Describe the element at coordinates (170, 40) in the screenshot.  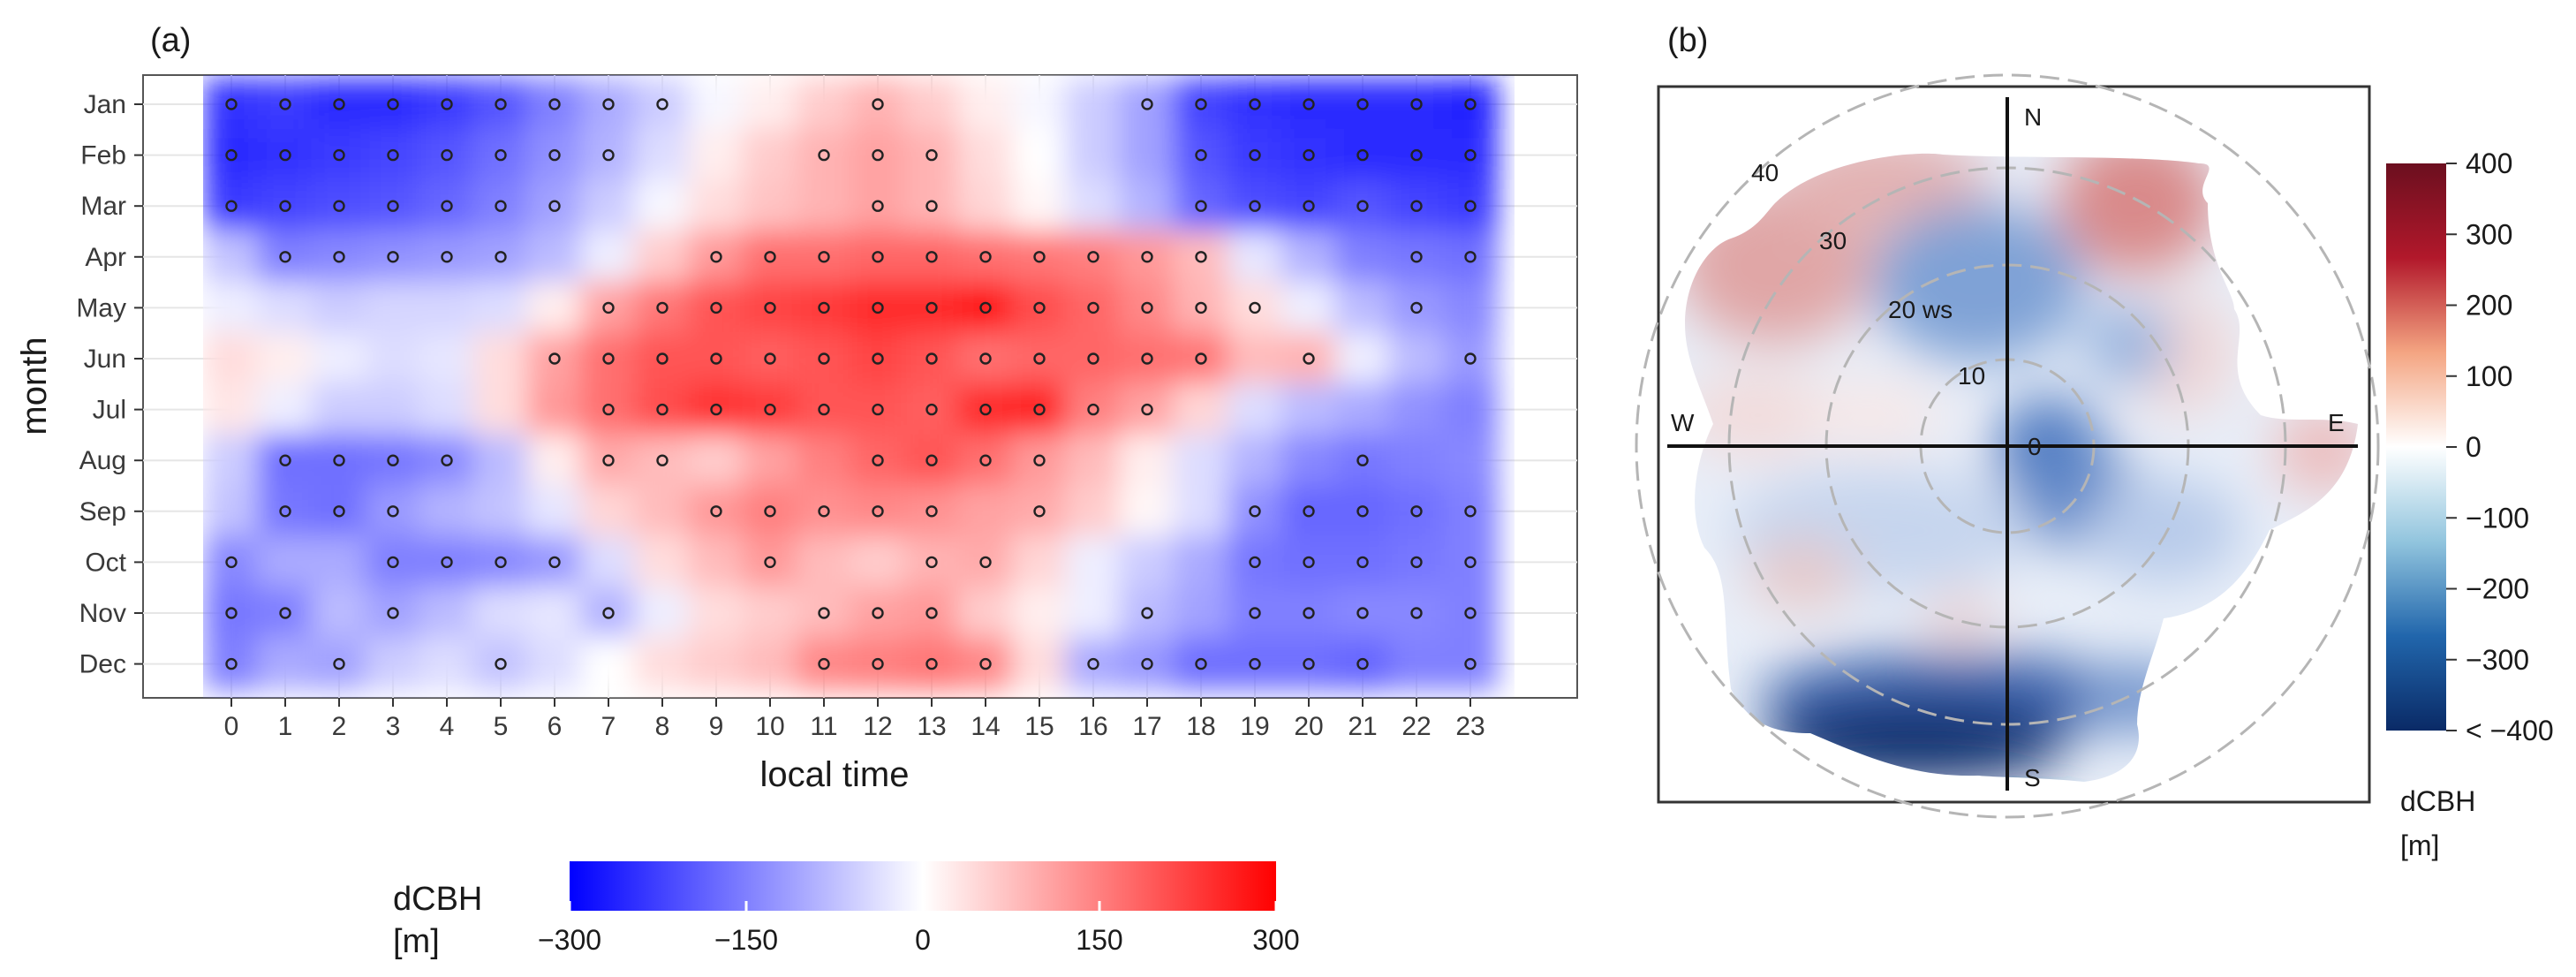
I see `panel-label-a: (a)` at that location.